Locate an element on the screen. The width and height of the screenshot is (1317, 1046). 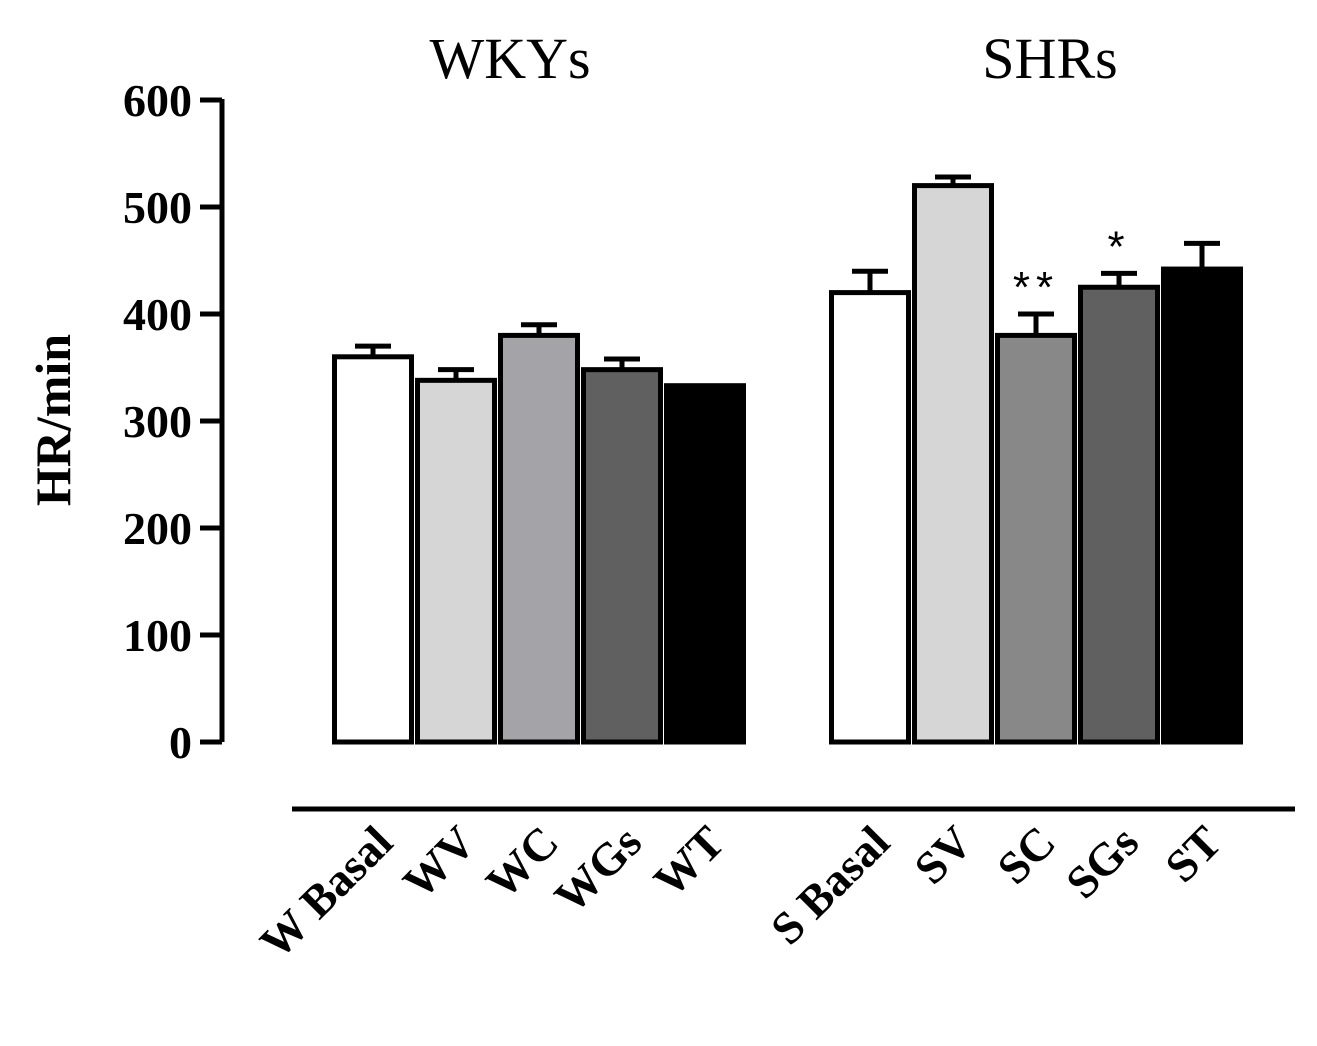
category-label-w-basal: W Basal is located at coordinates (326, 892).